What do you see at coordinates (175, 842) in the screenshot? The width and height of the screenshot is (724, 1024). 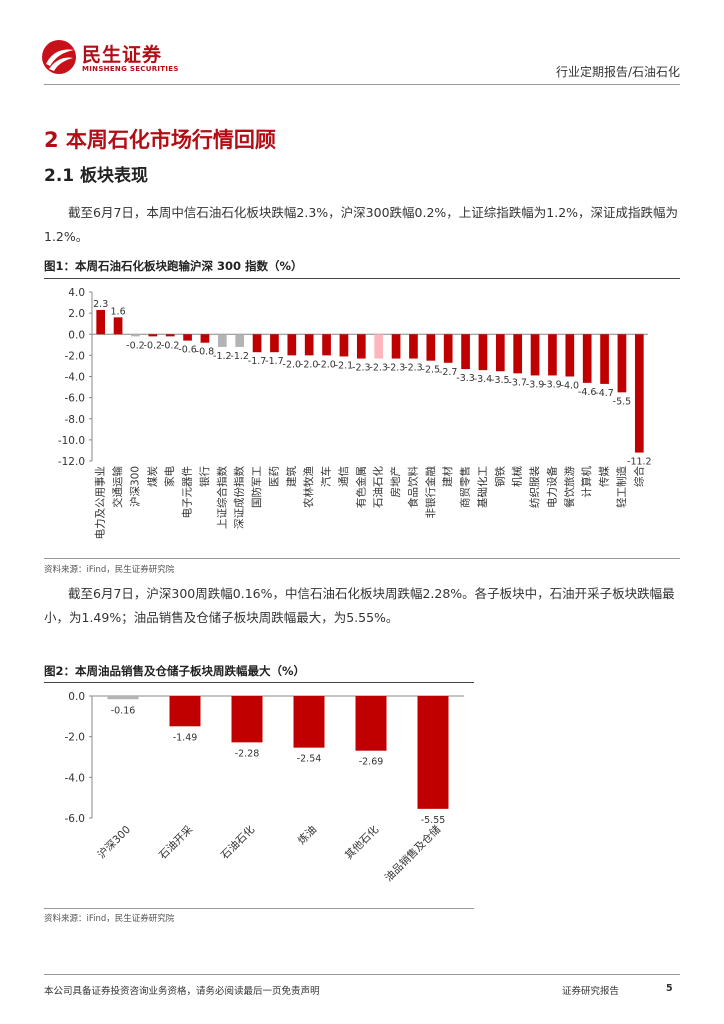 I see `category-label: 石油开采` at bounding box center [175, 842].